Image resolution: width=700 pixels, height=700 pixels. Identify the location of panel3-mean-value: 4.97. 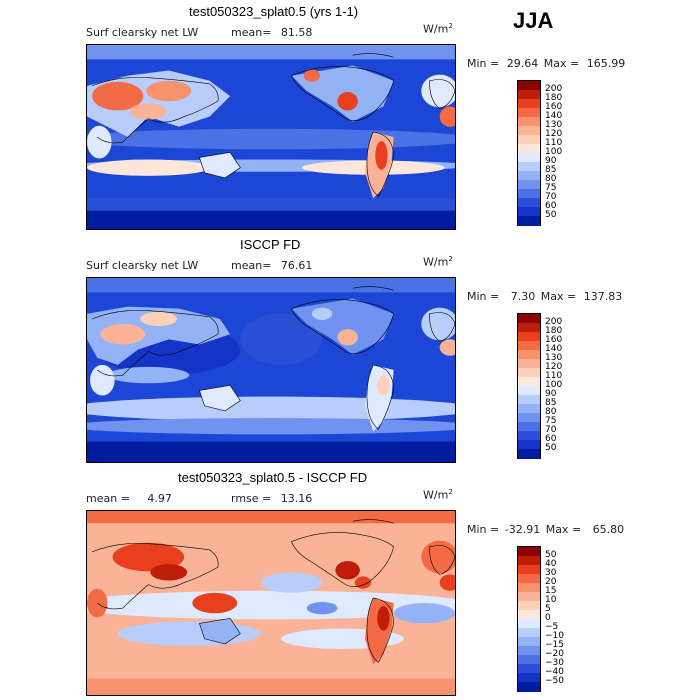
(159, 498).